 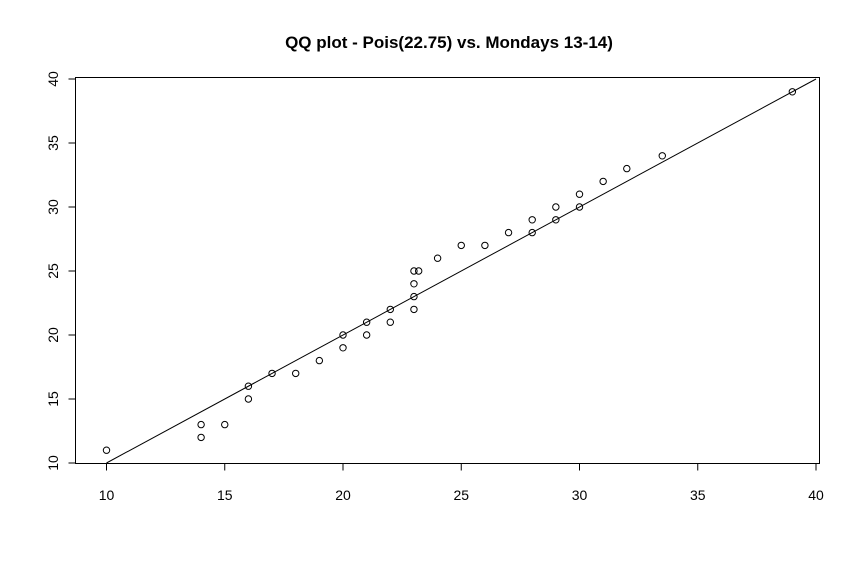 I want to click on x-axis: 10 15 20 25 30 35 40, so click(x=461, y=483).